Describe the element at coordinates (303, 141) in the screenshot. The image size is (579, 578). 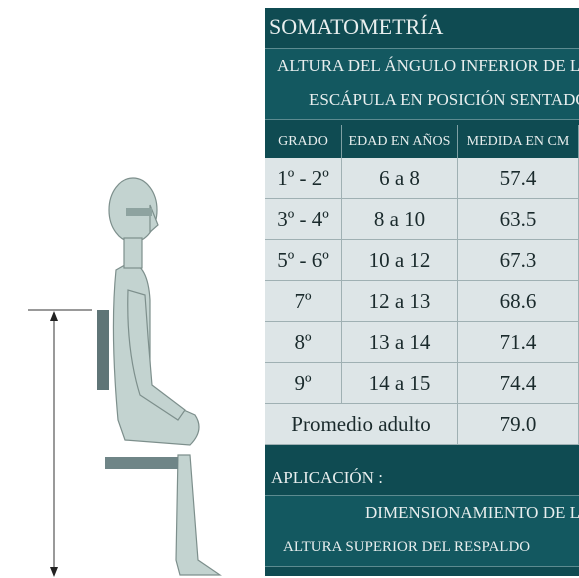
I see `column-header: GRADO` at that location.